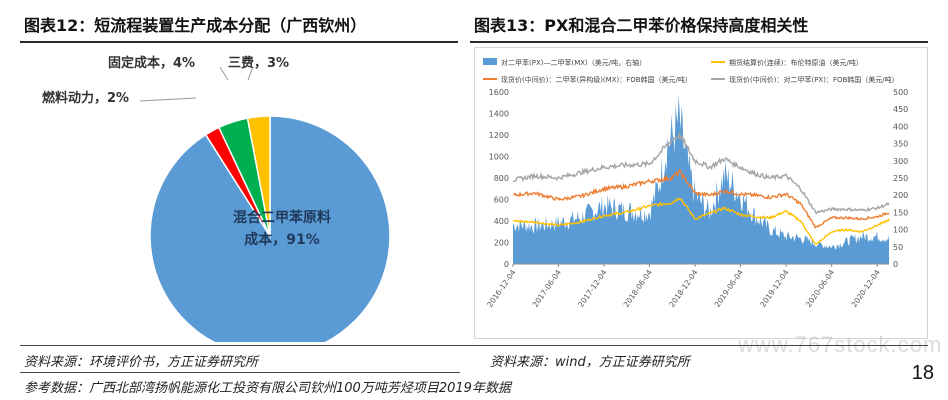 The image size is (948, 400). What do you see at coordinates (898, 247) in the screenshot?
I see `y-right-tick-label: 50` at bounding box center [898, 247].